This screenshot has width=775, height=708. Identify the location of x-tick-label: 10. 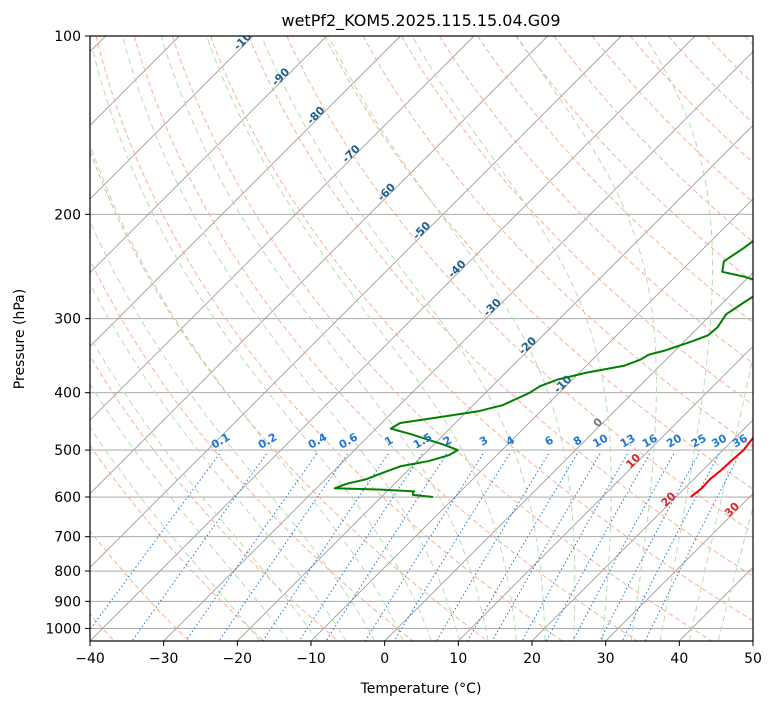
(458, 659).